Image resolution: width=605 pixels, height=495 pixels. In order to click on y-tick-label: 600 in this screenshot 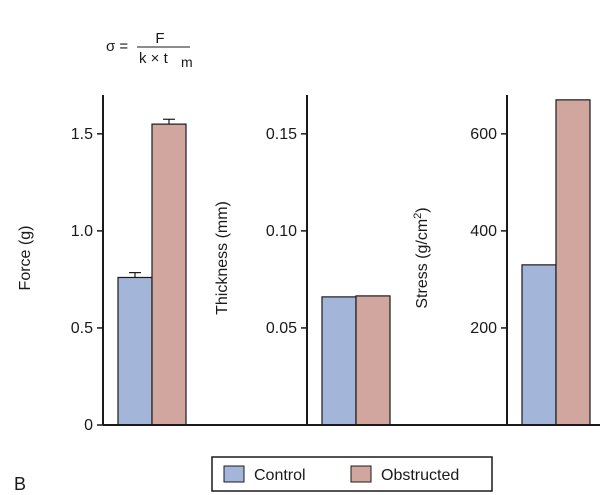, I will do `click(483, 134)`.